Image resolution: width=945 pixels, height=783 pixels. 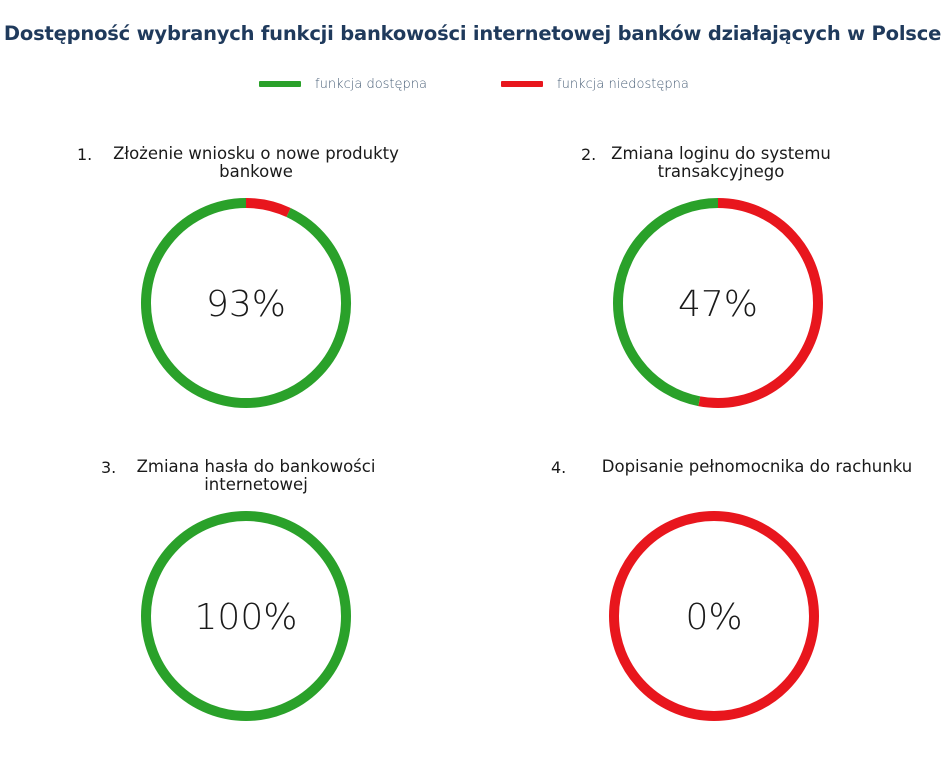 What do you see at coordinates (472, 84) in the screenshot?
I see `legend: funkcja dostępna funkcja niedostępna` at bounding box center [472, 84].